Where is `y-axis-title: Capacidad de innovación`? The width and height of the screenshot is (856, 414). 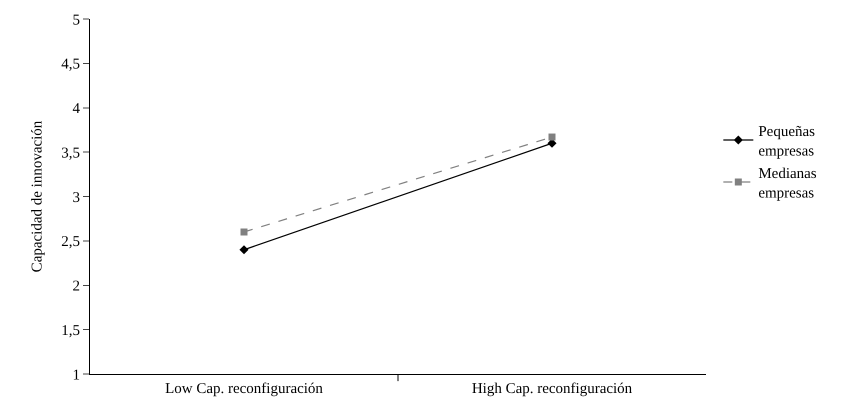
y-axis-title: Capacidad de innovación is located at coordinates (38, 196).